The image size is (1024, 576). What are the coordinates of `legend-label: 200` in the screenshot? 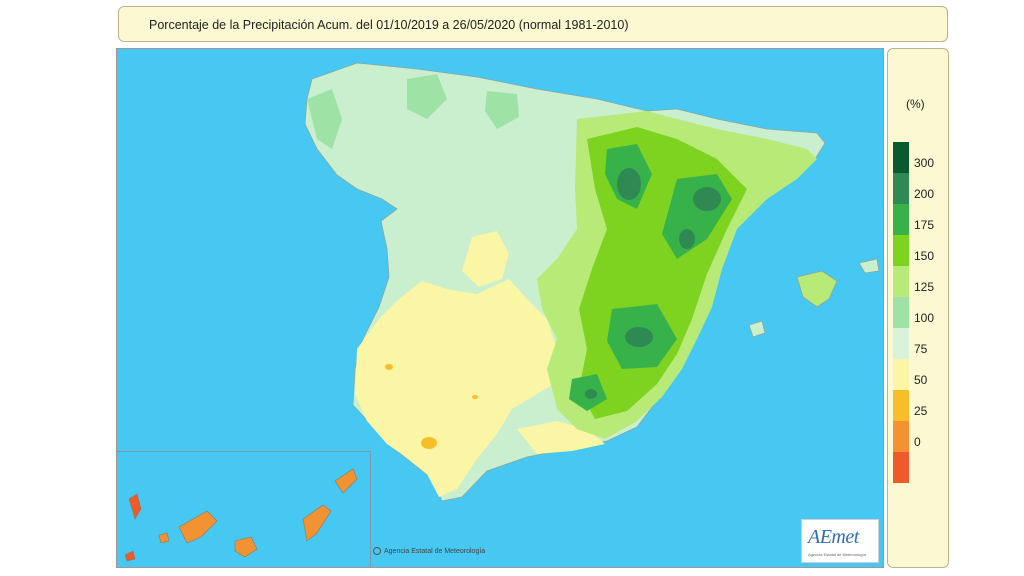 It's located at (924, 194).